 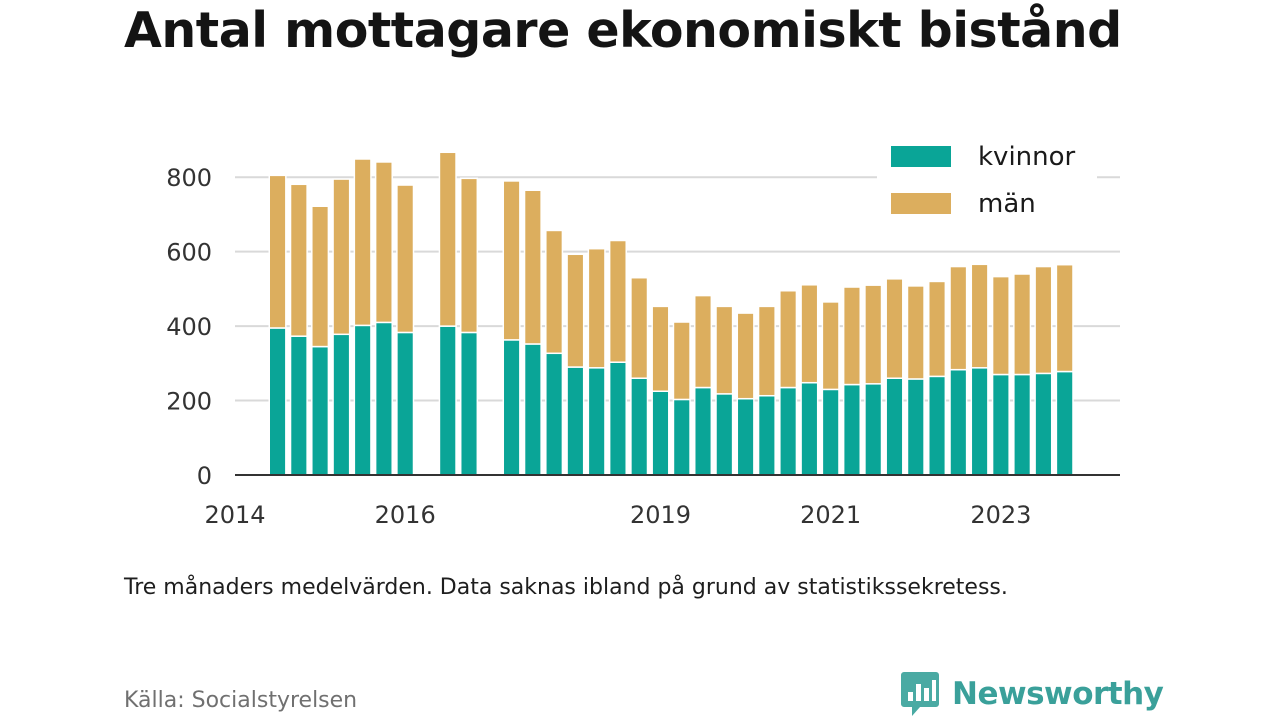 What do you see at coordinates (189, 253) in the screenshot?
I see `y-tick-label: 600` at bounding box center [189, 253].